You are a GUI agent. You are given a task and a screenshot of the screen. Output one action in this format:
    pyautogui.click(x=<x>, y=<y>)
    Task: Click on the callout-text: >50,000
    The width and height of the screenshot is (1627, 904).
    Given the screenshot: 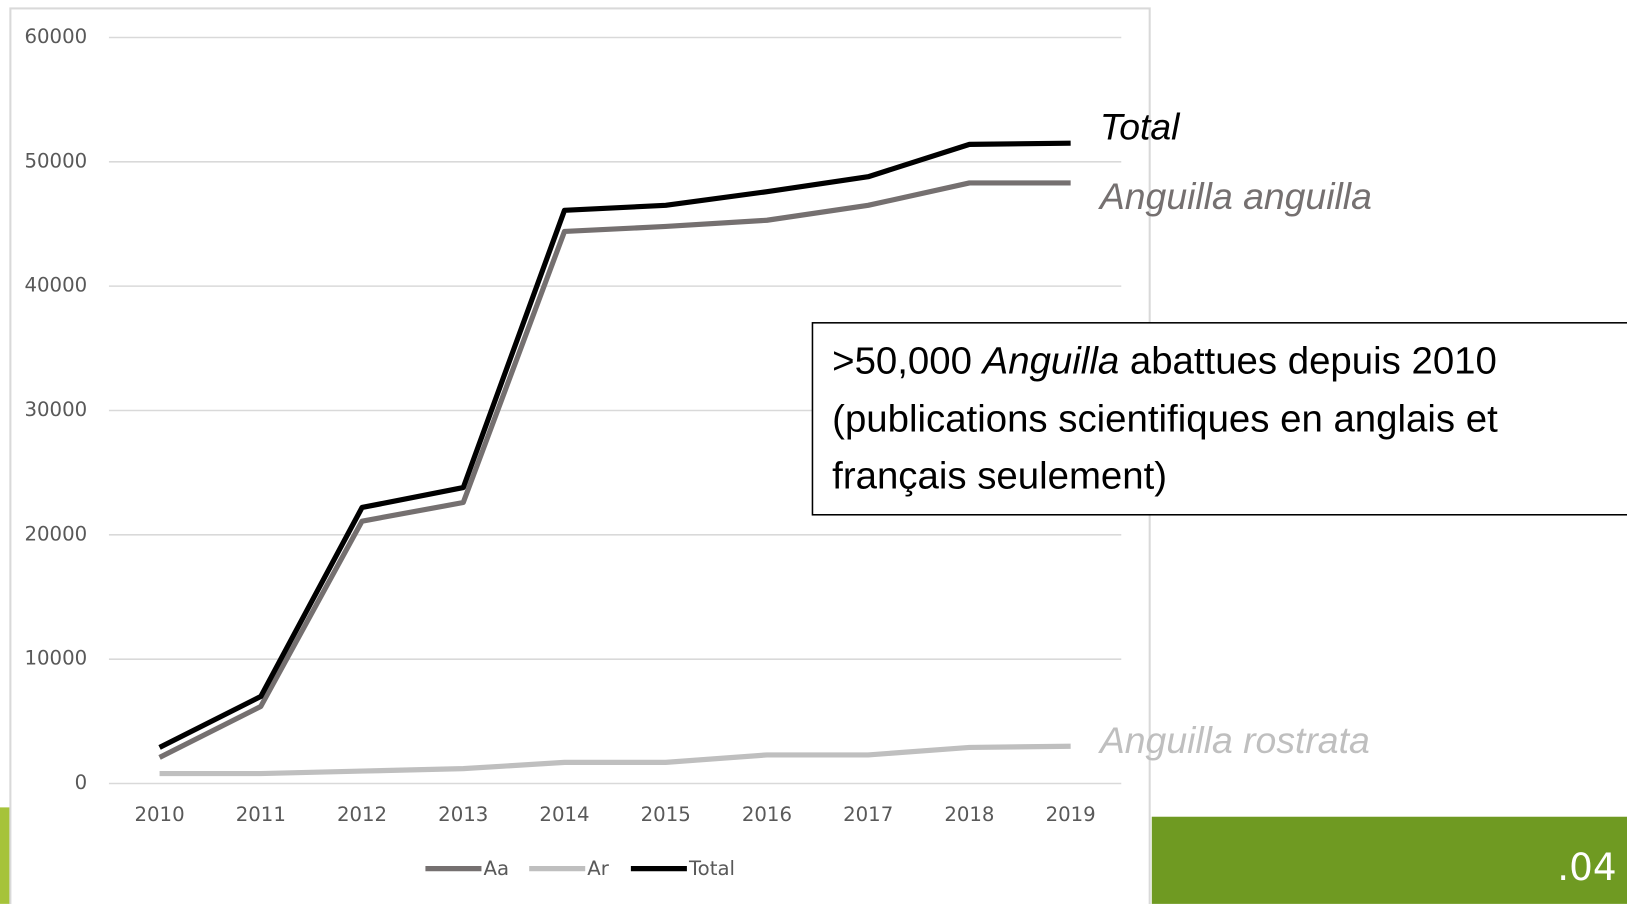 What is the action you would take?
    pyautogui.click(x=902, y=360)
    